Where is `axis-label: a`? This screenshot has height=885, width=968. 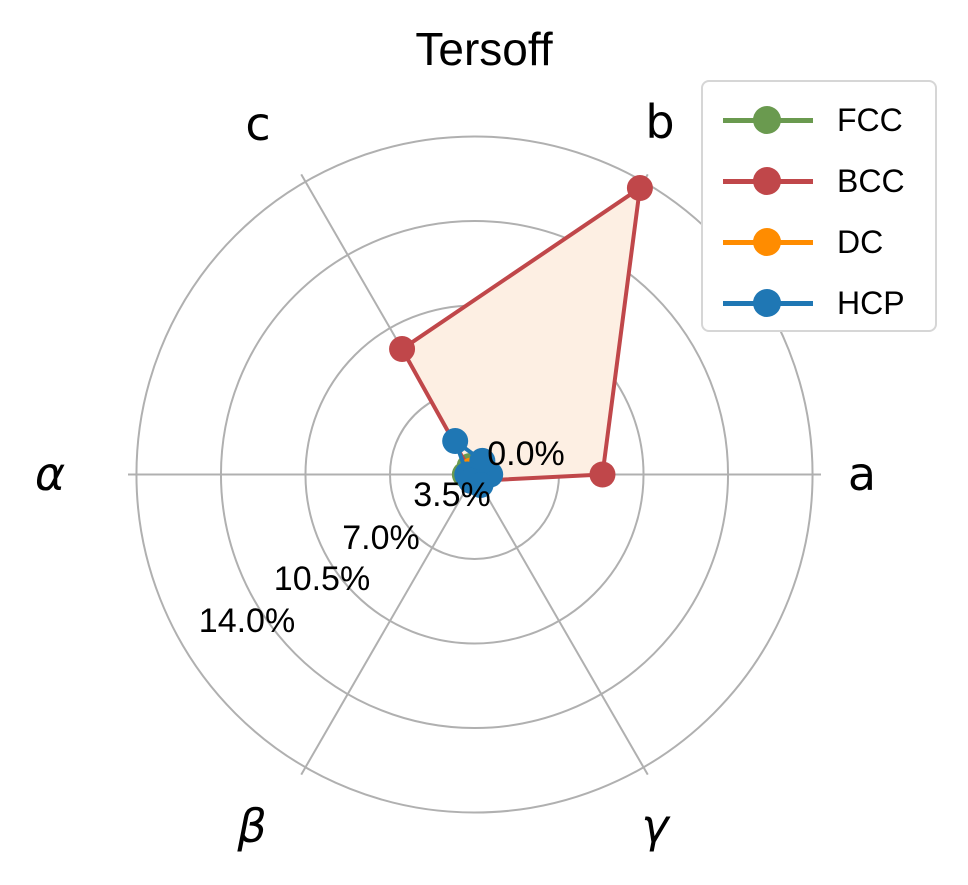
axis-label: a is located at coordinates (862, 474).